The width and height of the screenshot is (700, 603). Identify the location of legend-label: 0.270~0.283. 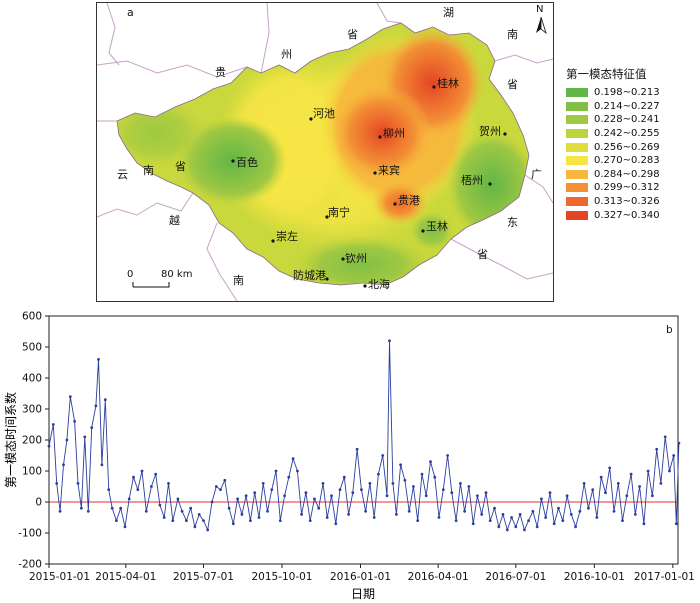
(627, 161).